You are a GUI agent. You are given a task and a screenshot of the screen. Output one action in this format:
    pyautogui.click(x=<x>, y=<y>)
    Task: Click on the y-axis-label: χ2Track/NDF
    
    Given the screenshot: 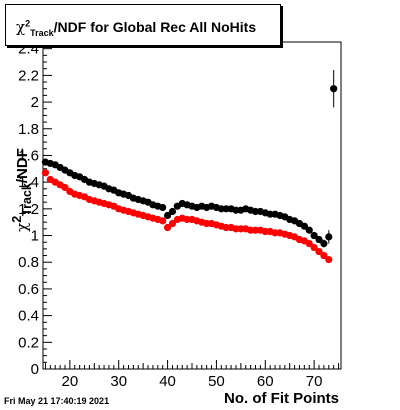 What is the action you would take?
    pyautogui.click(x=22, y=190)
    